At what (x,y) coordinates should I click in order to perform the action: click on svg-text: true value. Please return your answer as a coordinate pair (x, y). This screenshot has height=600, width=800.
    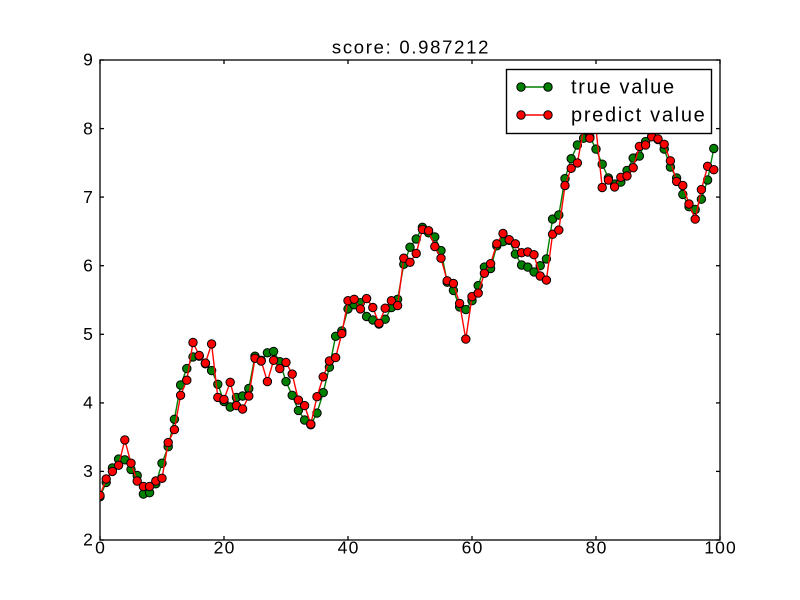
    Looking at the image, I should click on (623, 88).